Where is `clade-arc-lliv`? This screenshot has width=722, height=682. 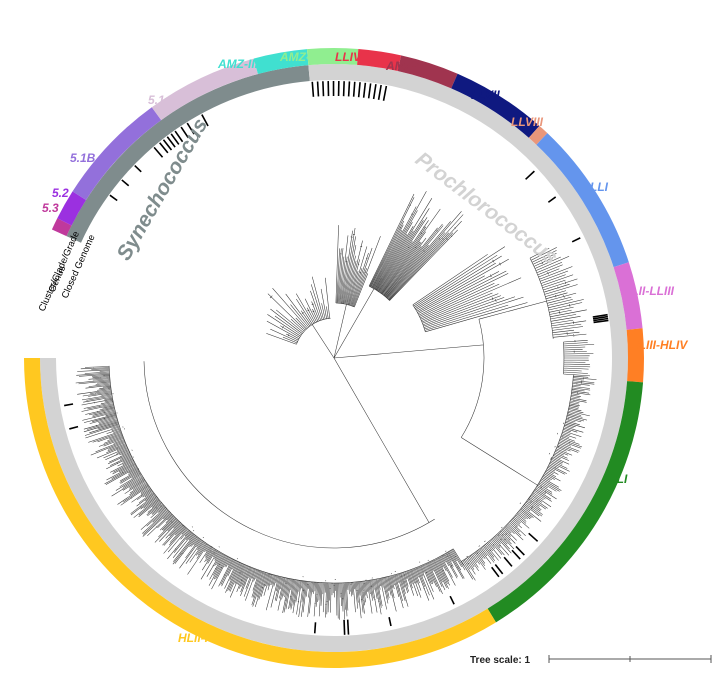
clade-arc-lliv is located at coordinates (379, 59).